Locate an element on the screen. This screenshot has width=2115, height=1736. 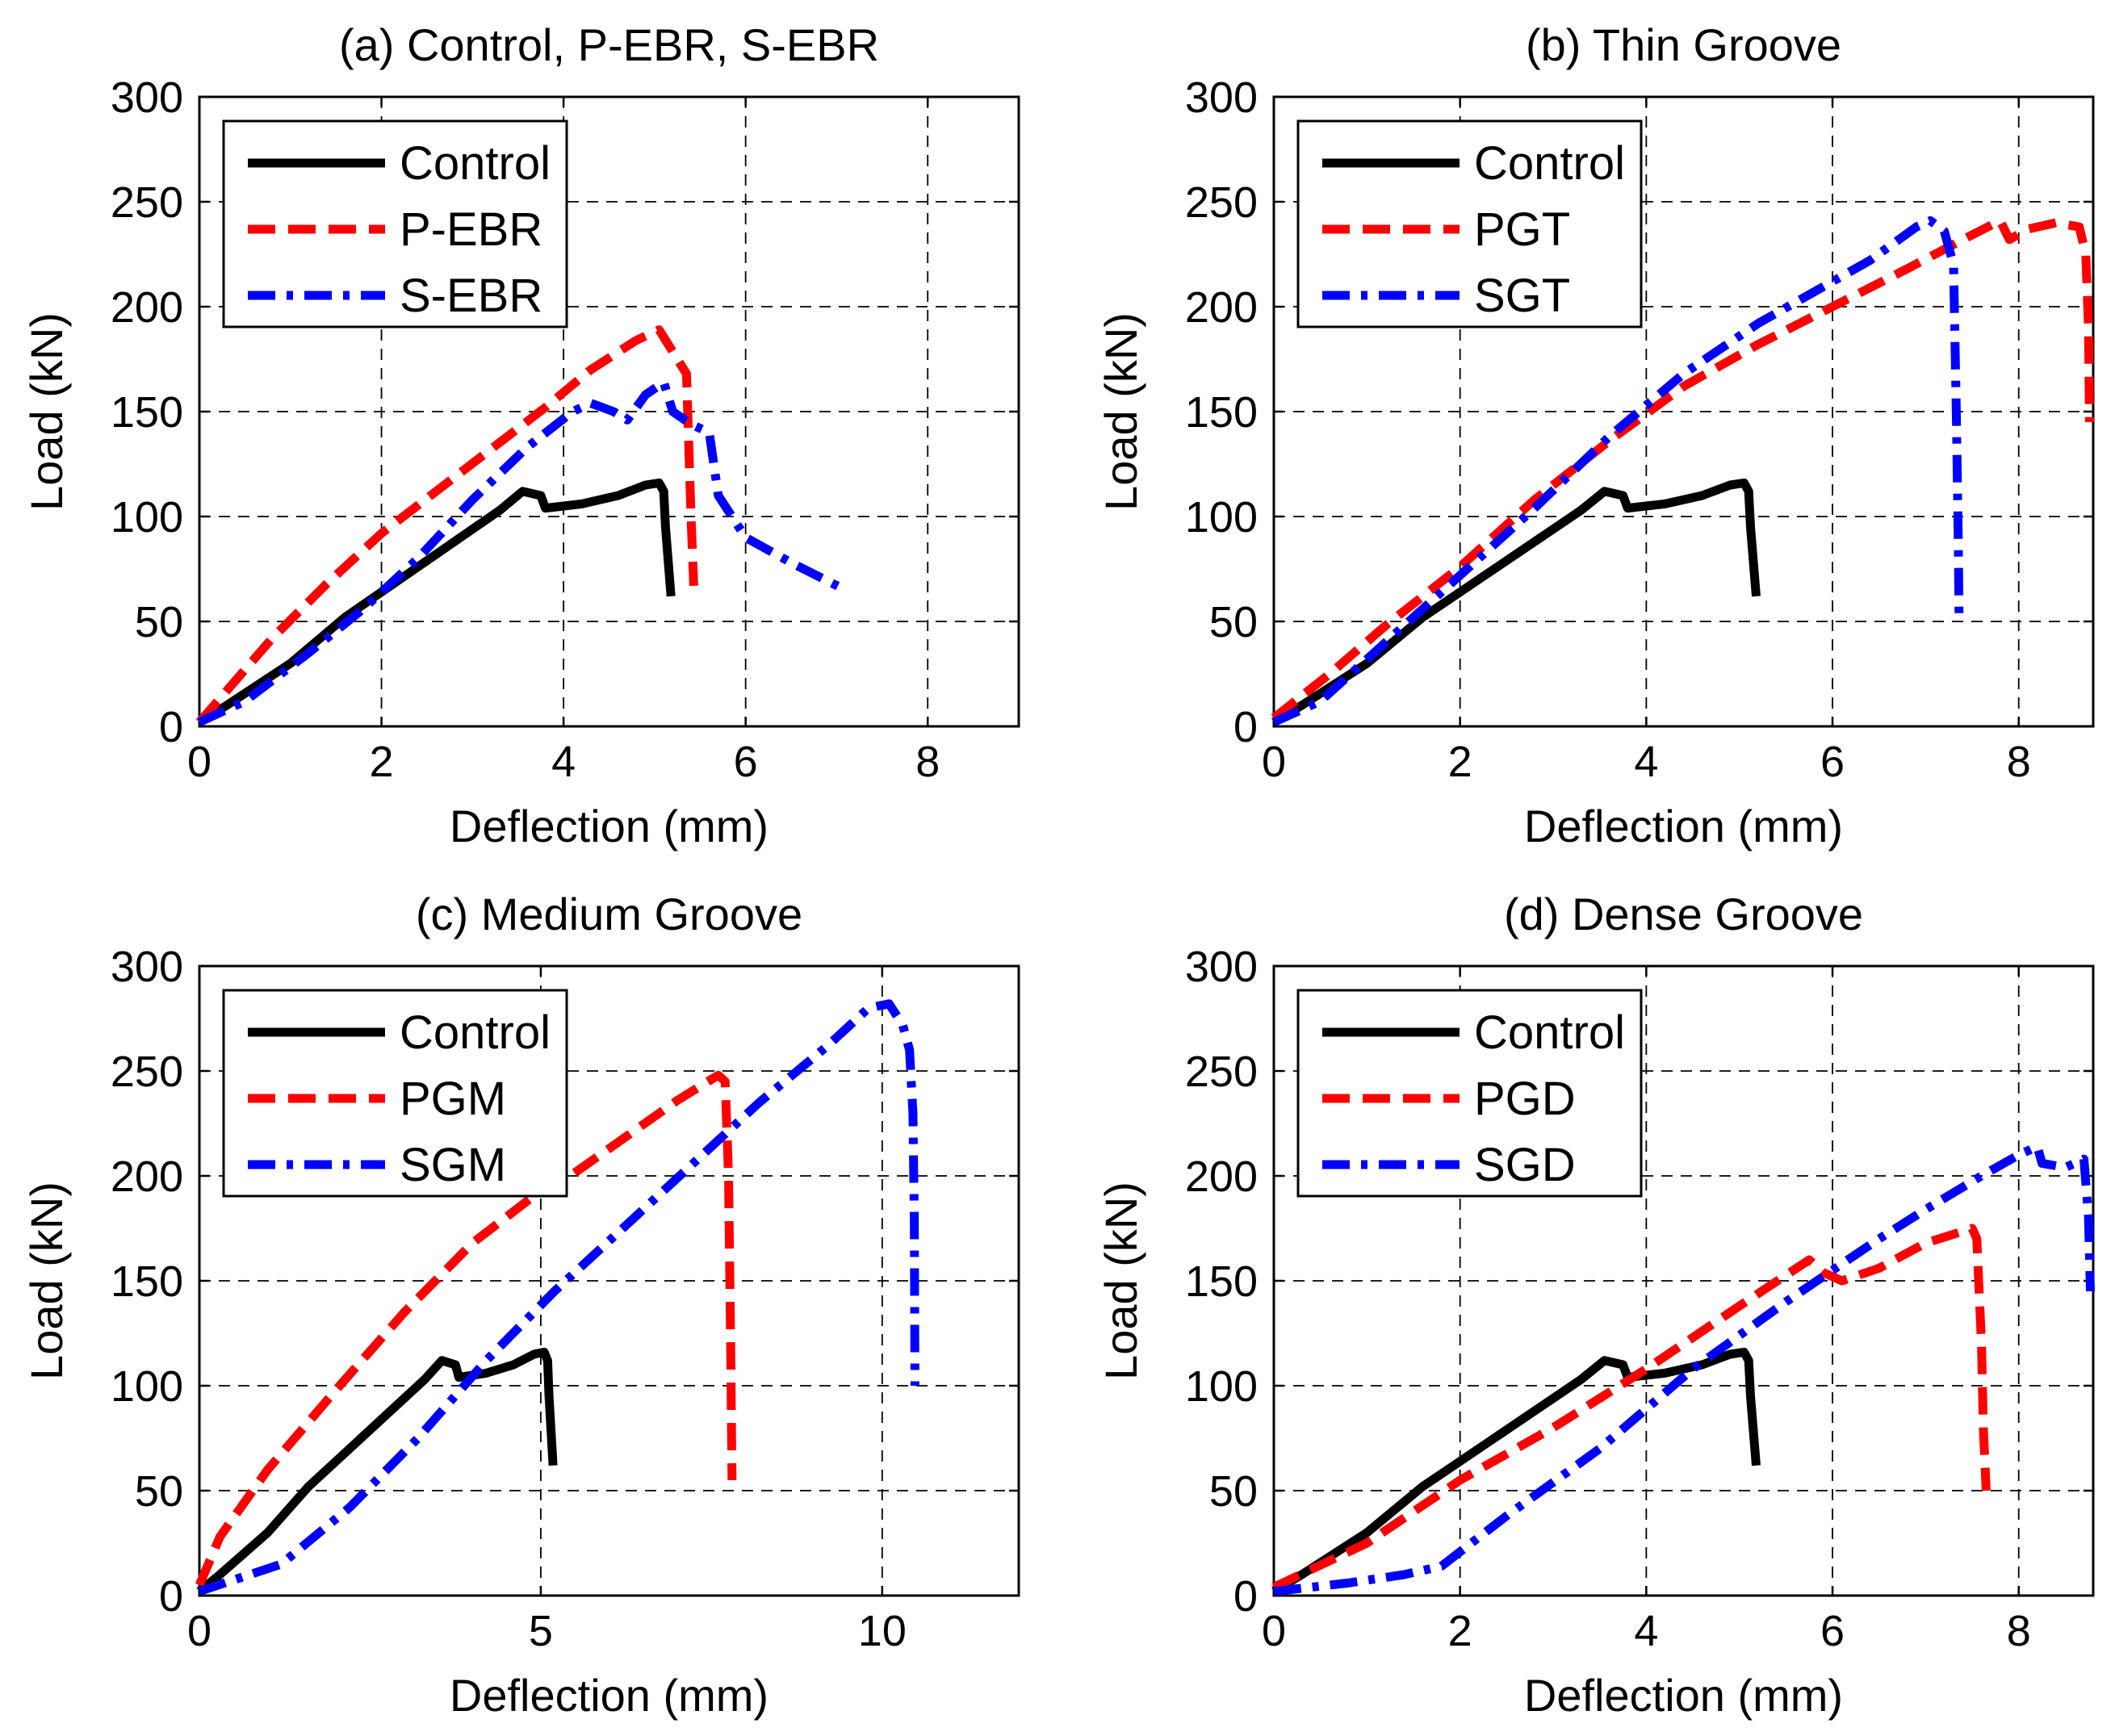
series-line-s-ebr is located at coordinates (520, 552).